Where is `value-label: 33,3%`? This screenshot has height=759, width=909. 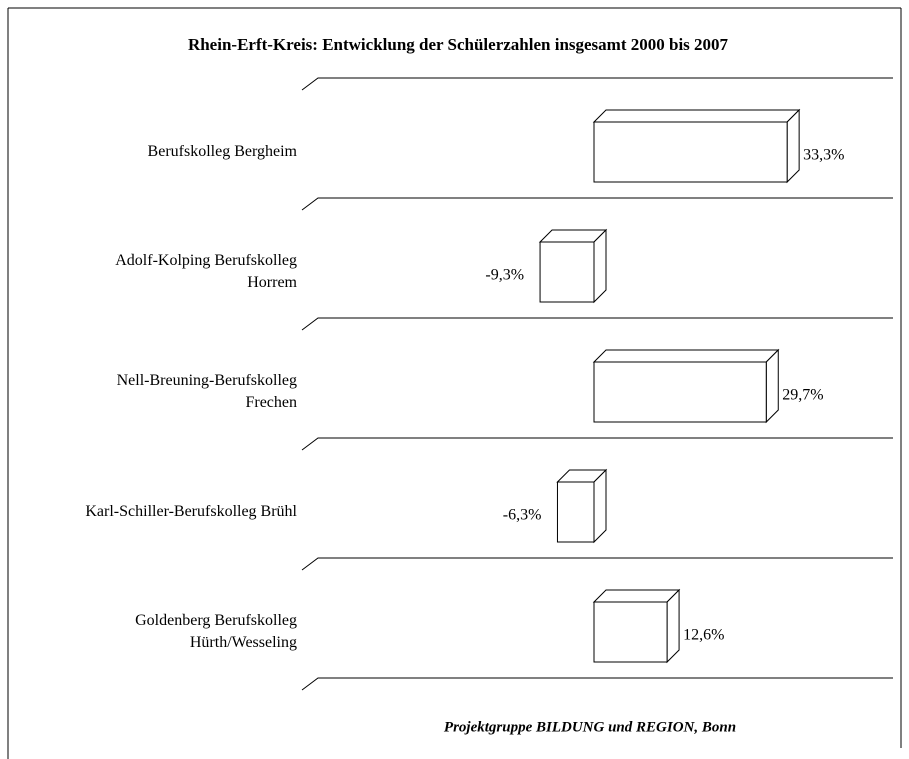 value-label: 33,3% is located at coordinates (823, 155).